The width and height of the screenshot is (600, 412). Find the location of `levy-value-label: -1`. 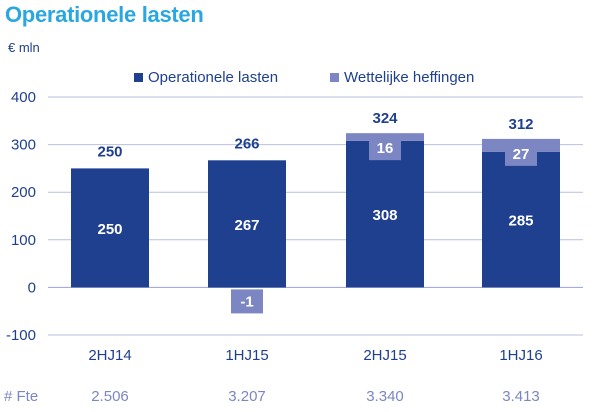

levy-value-label: -1 is located at coordinates (246, 301).